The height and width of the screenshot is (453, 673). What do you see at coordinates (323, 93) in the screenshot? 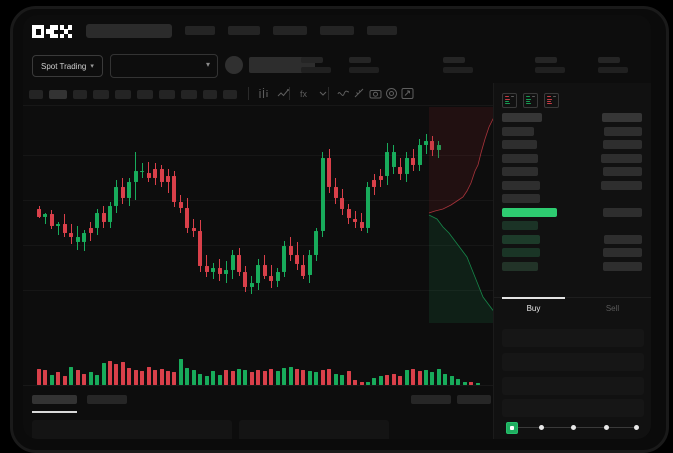
I see `chevron-down-icon` at bounding box center [323, 93].